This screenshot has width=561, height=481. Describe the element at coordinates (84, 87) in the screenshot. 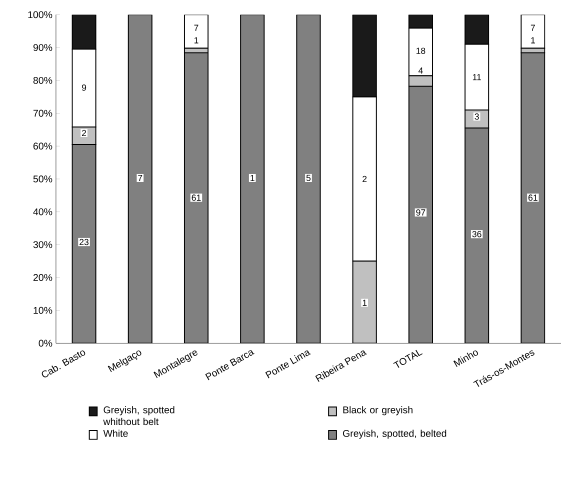

I see `annotation: 9` at that location.